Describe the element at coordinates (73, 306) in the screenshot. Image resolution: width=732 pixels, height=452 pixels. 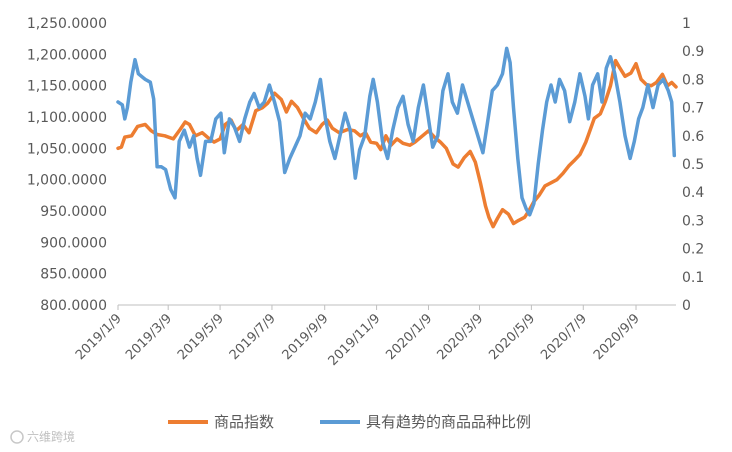
I see `y-left-tick-label: 800.0000` at that location.